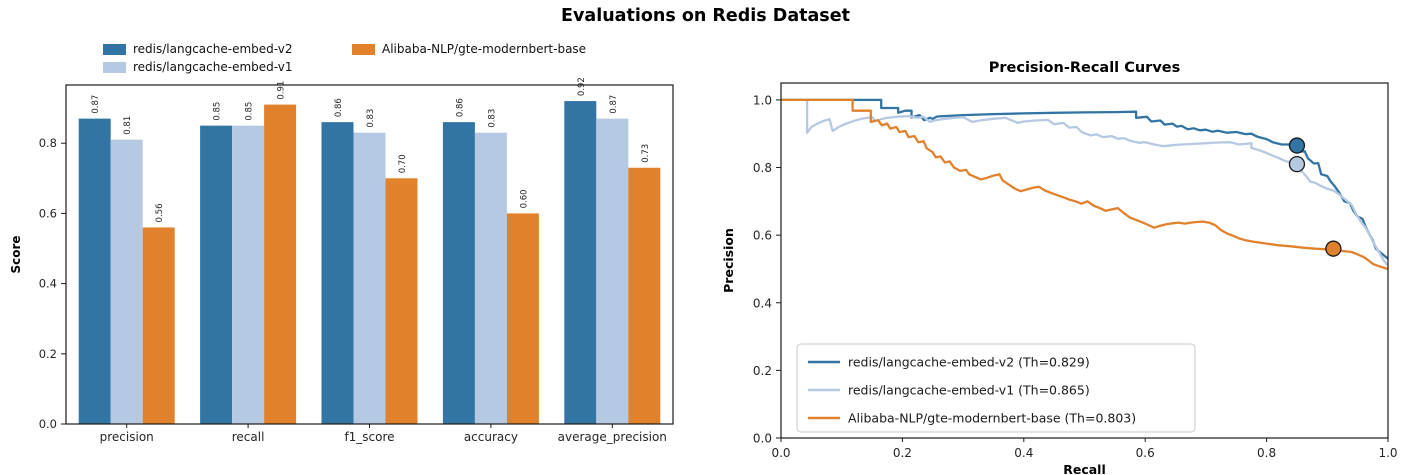 The width and height of the screenshot is (1411, 475). What do you see at coordinates (524, 198) in the screenshot?
I see `bar-value-label: 0.60` at bounding box center [524, 198].